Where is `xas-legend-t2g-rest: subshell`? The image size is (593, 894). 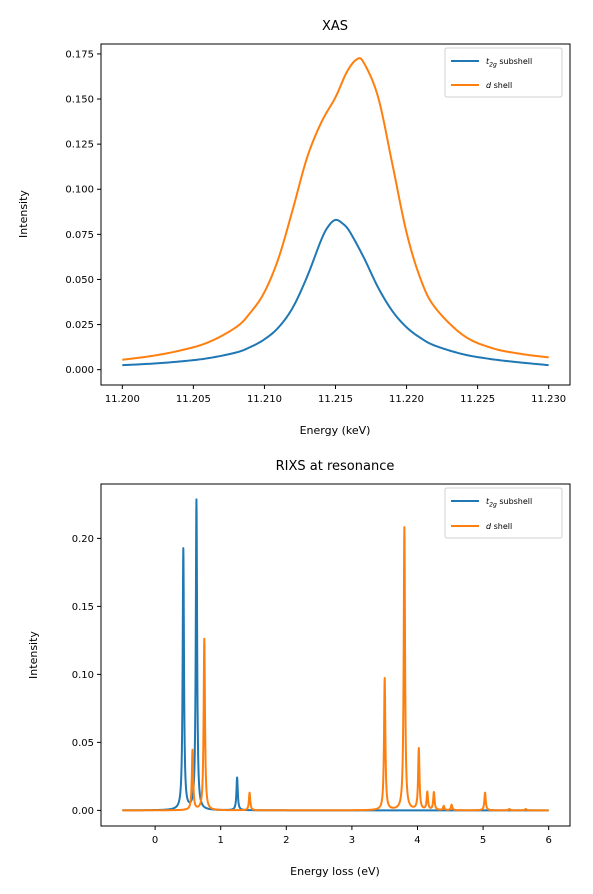
xas-legend-t2g-rest: subshell is located at coordinates (514, 61).